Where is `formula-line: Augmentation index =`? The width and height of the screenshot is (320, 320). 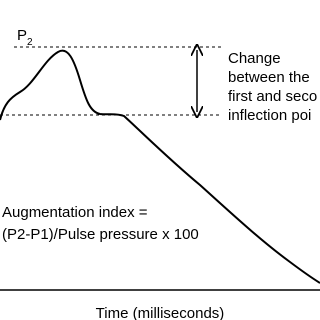
formula-line: Augmentation index = is located at coordinates (75, 212).